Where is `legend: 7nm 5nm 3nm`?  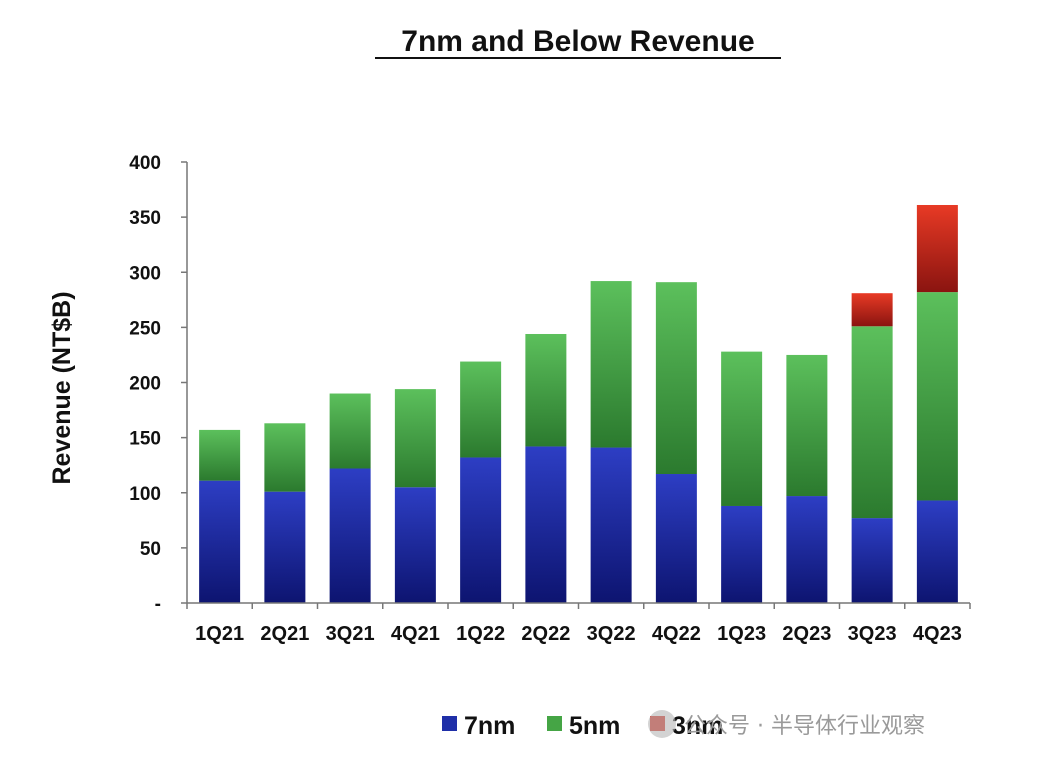
legend: 7nm 5nm 3nm is located at coordinates (582, 726).